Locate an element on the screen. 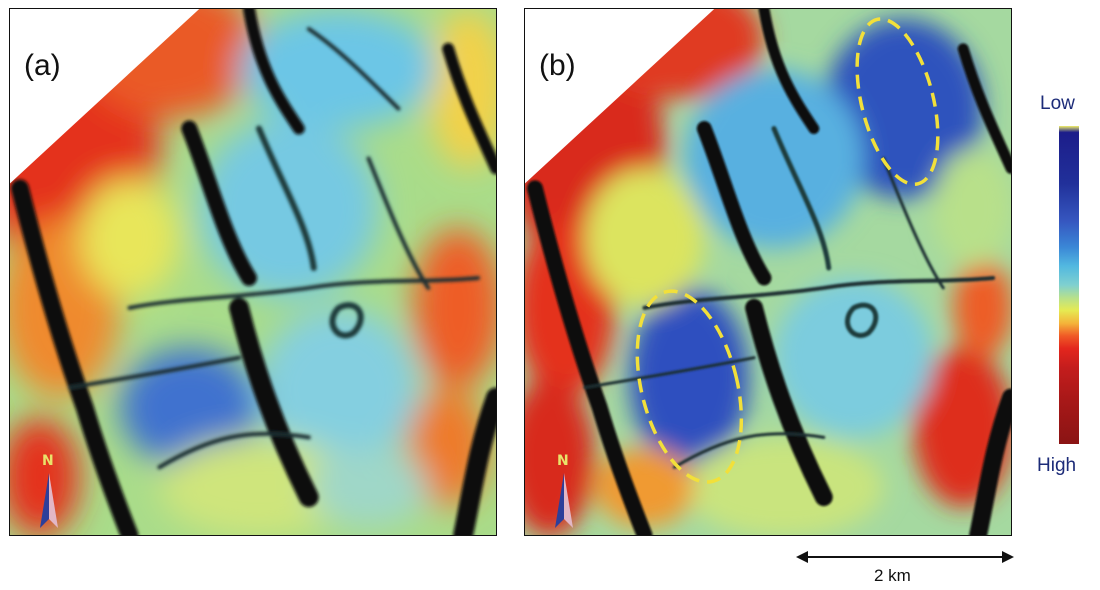 Image resolution: width=1100 pixels, height=590 pixels. scale-bar is located at coordinates (905, 557).